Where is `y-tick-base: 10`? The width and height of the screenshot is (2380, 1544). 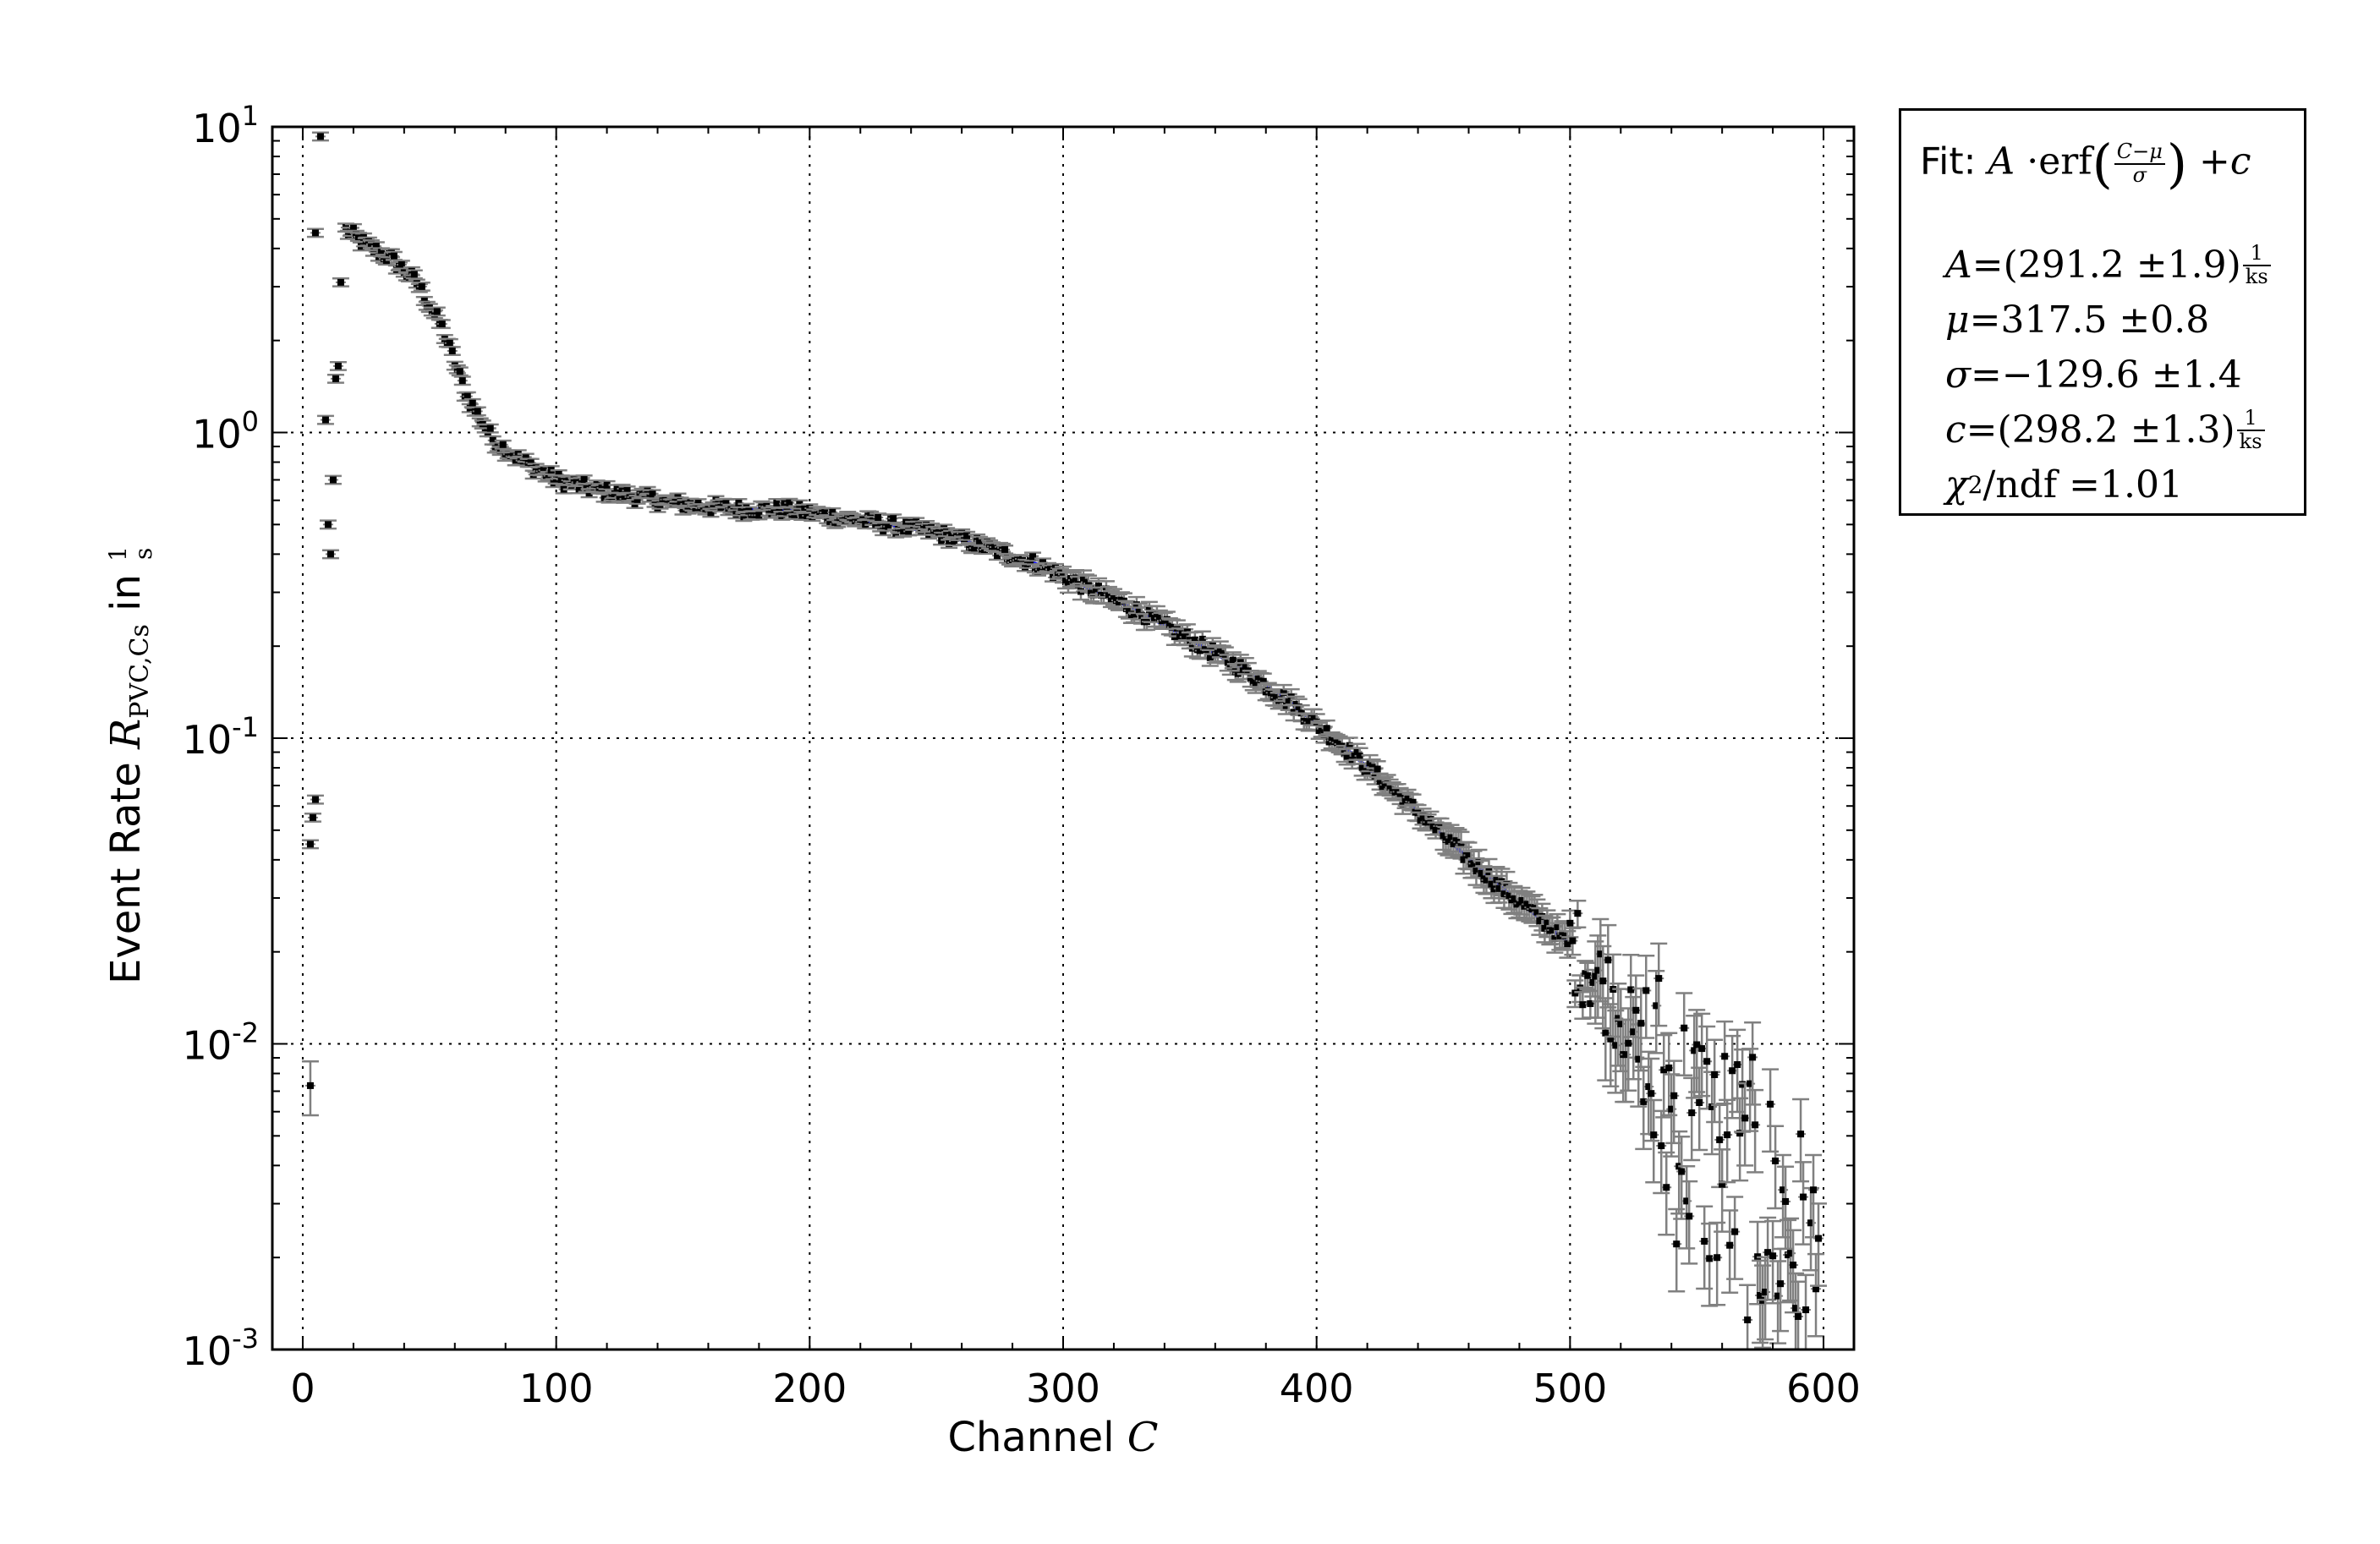 y-tick-base: 10 is located at coordinates (208, 1351).